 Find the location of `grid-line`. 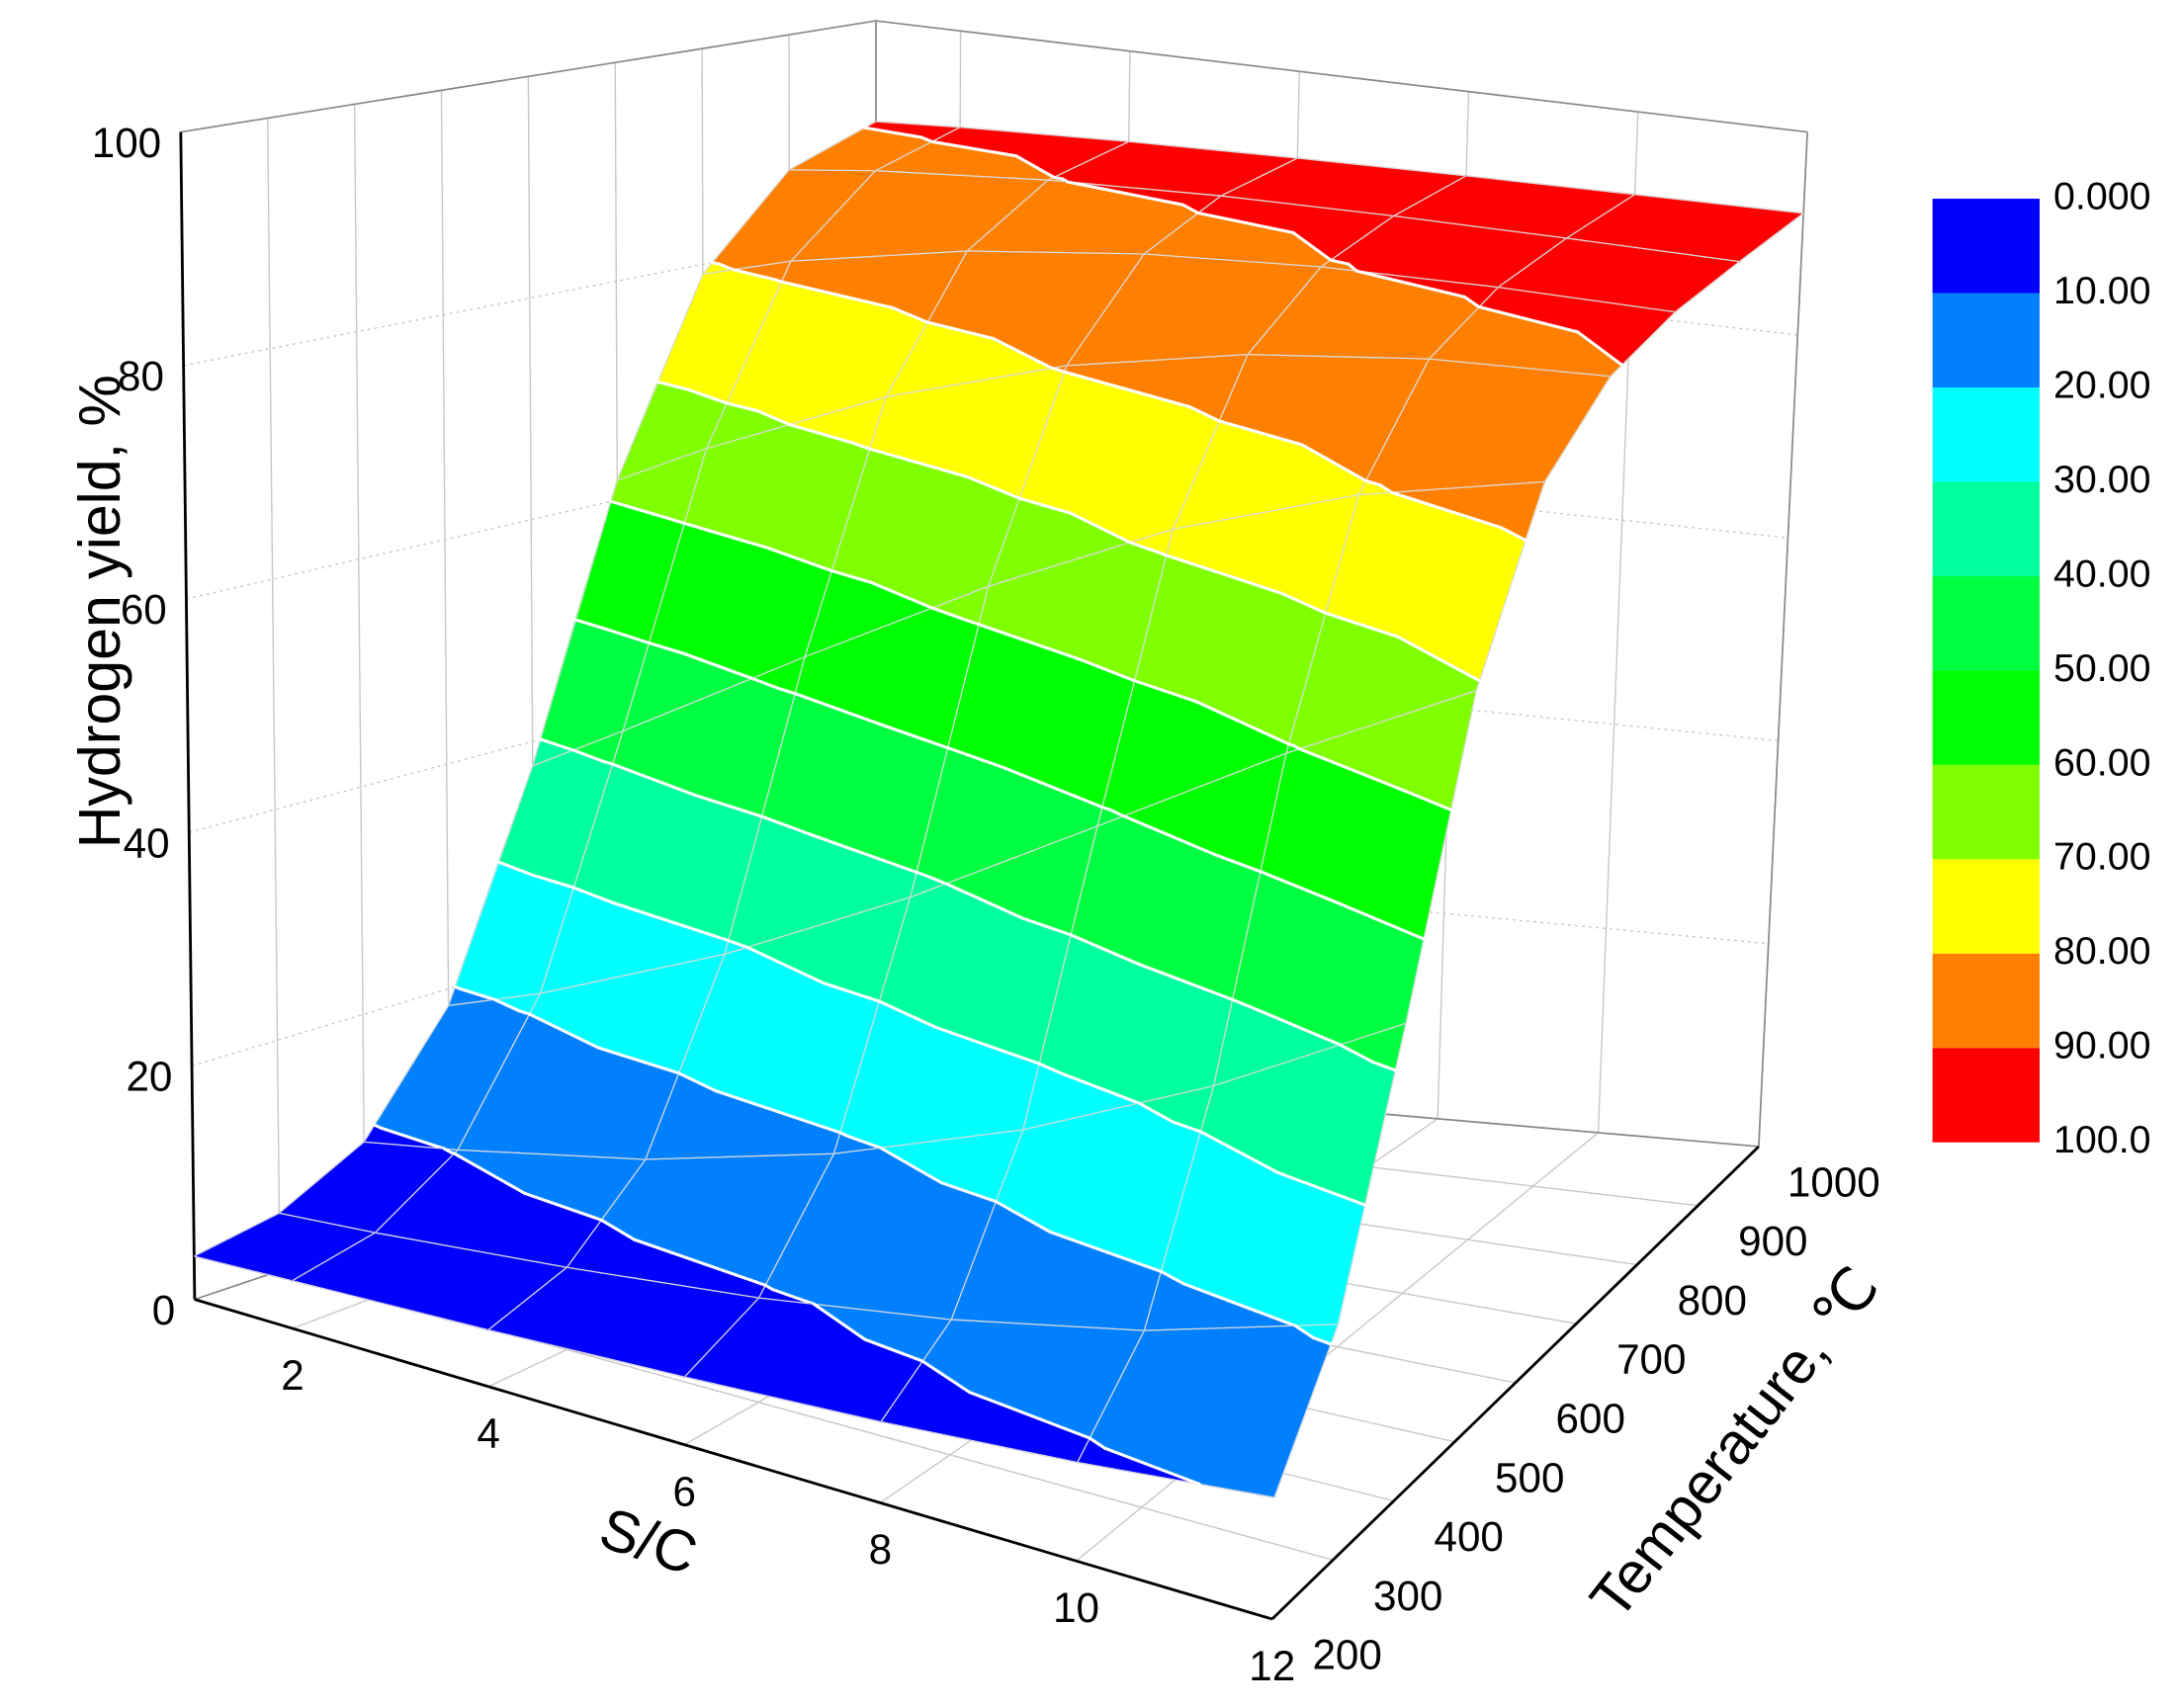

grid-line is located at coordinates (274, 694).